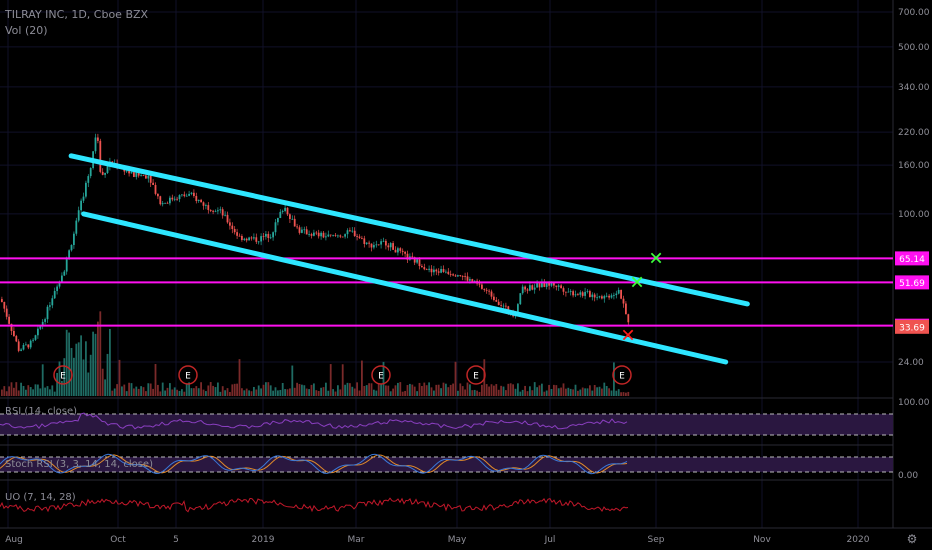 This screenshot has height=550, width=932. I want to click on earnings-marker-label: E, so click(622, 377).